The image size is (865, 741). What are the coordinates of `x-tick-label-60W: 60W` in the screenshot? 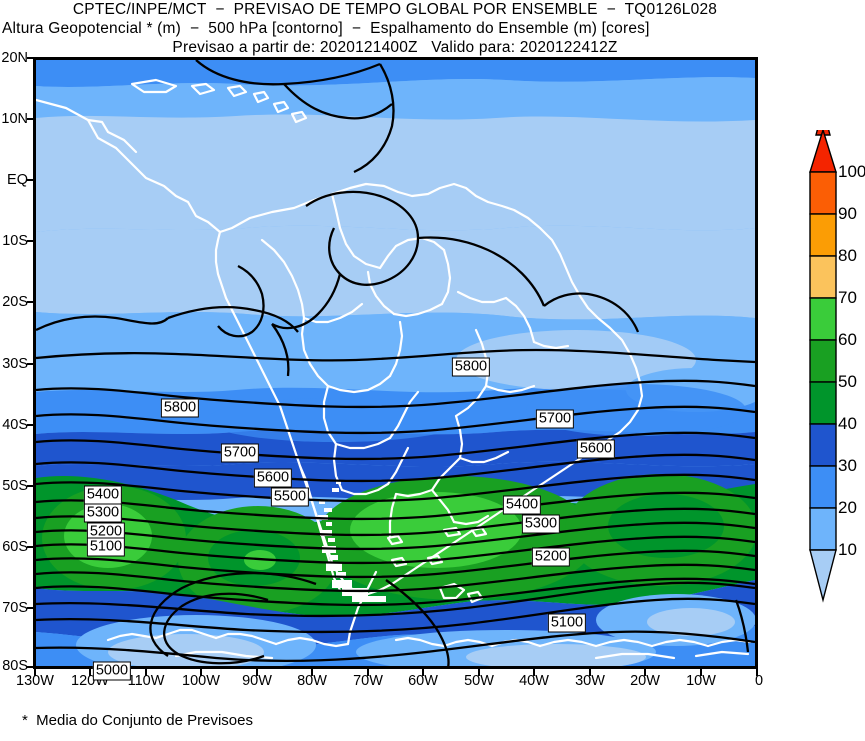 It's located at (423, 681).